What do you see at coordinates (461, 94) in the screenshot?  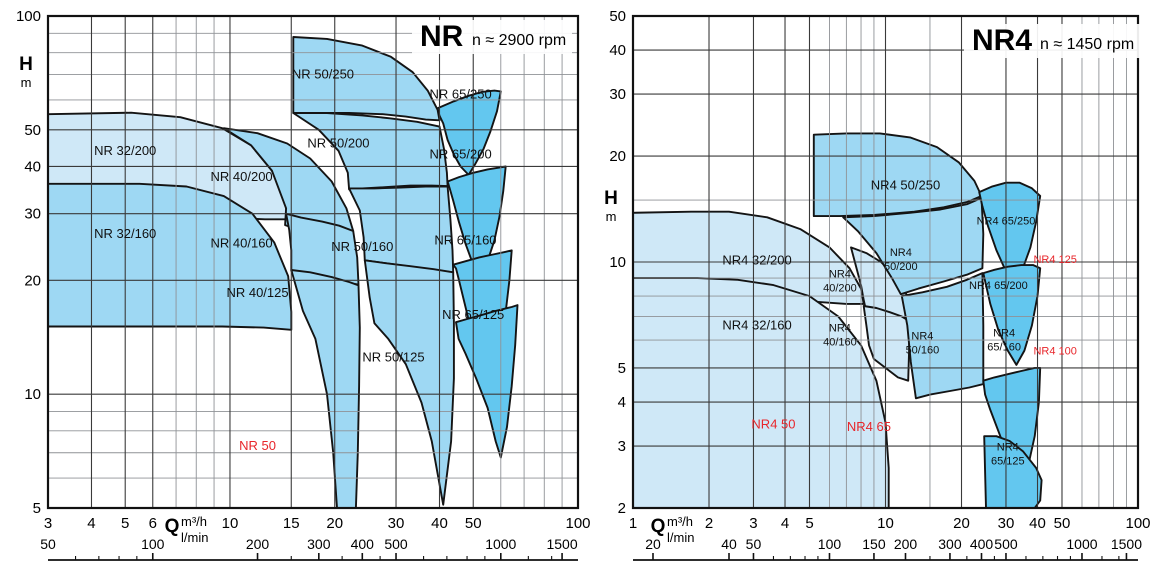 I see `region-label-nr-65-250: NR 65/250` at bounding box center [461, 94].